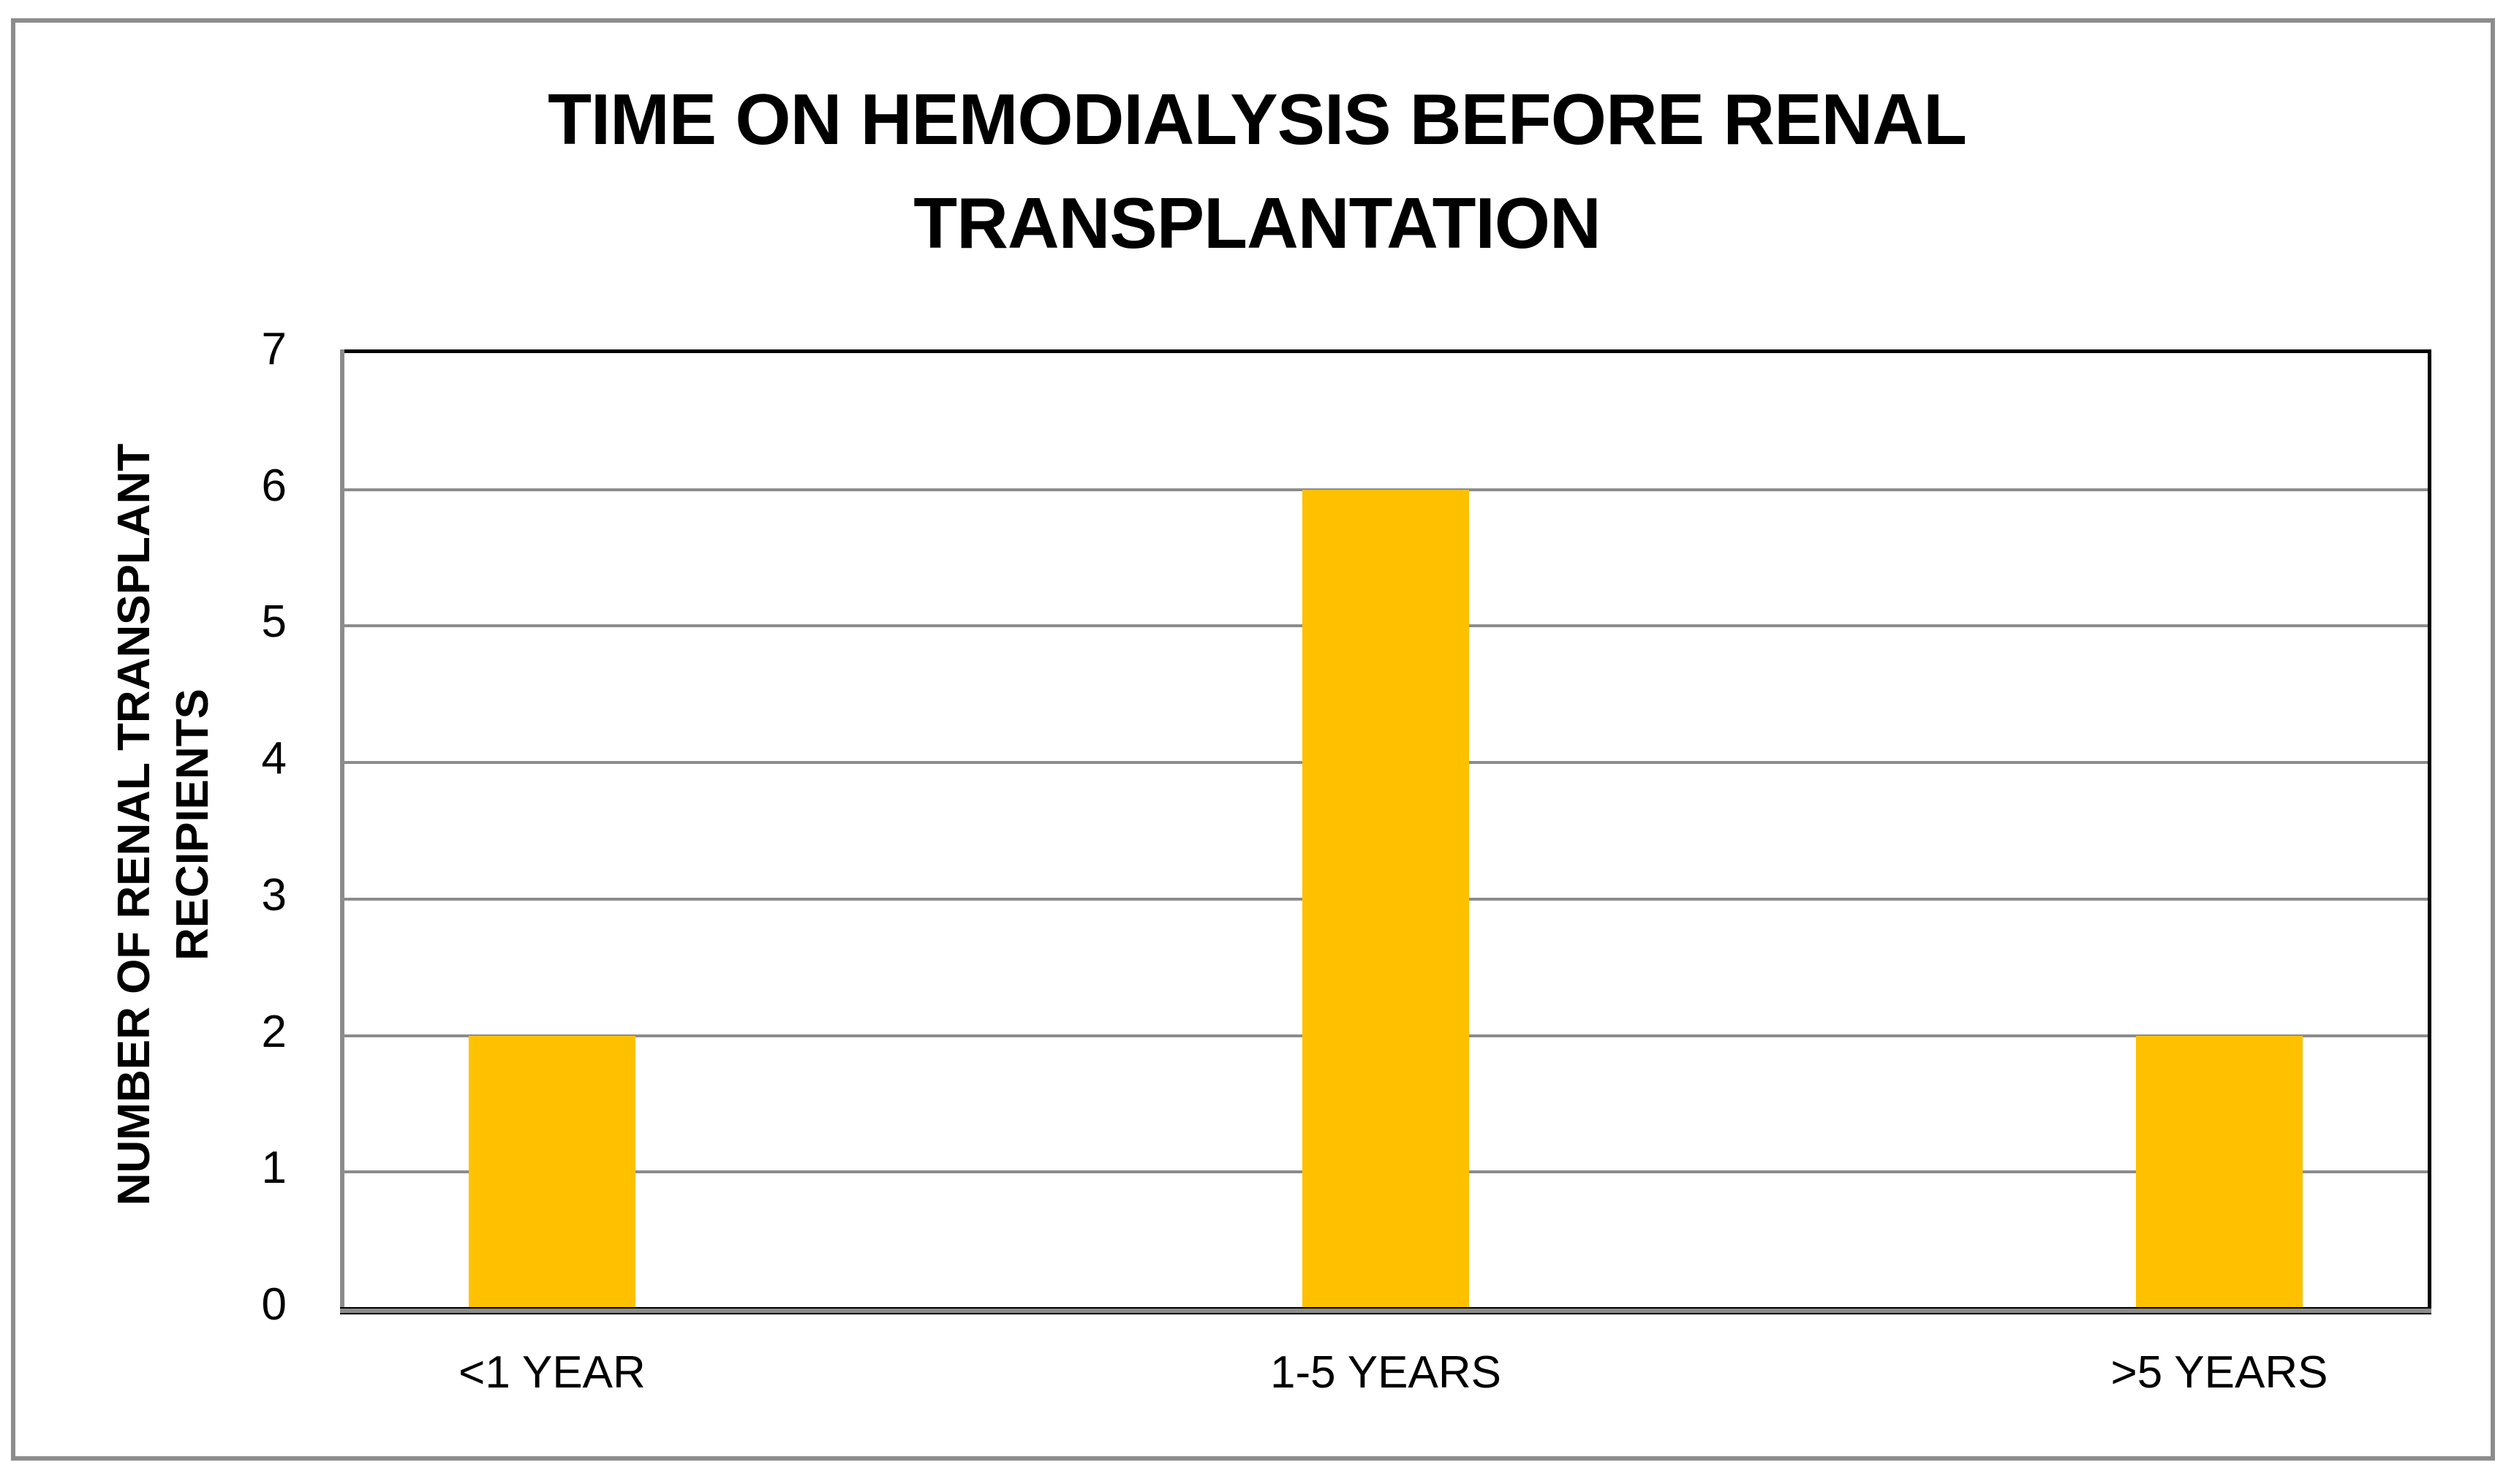  Describe the element at coordinates (342, 830) in the screenshot. I see `y-axis-line` at that location.